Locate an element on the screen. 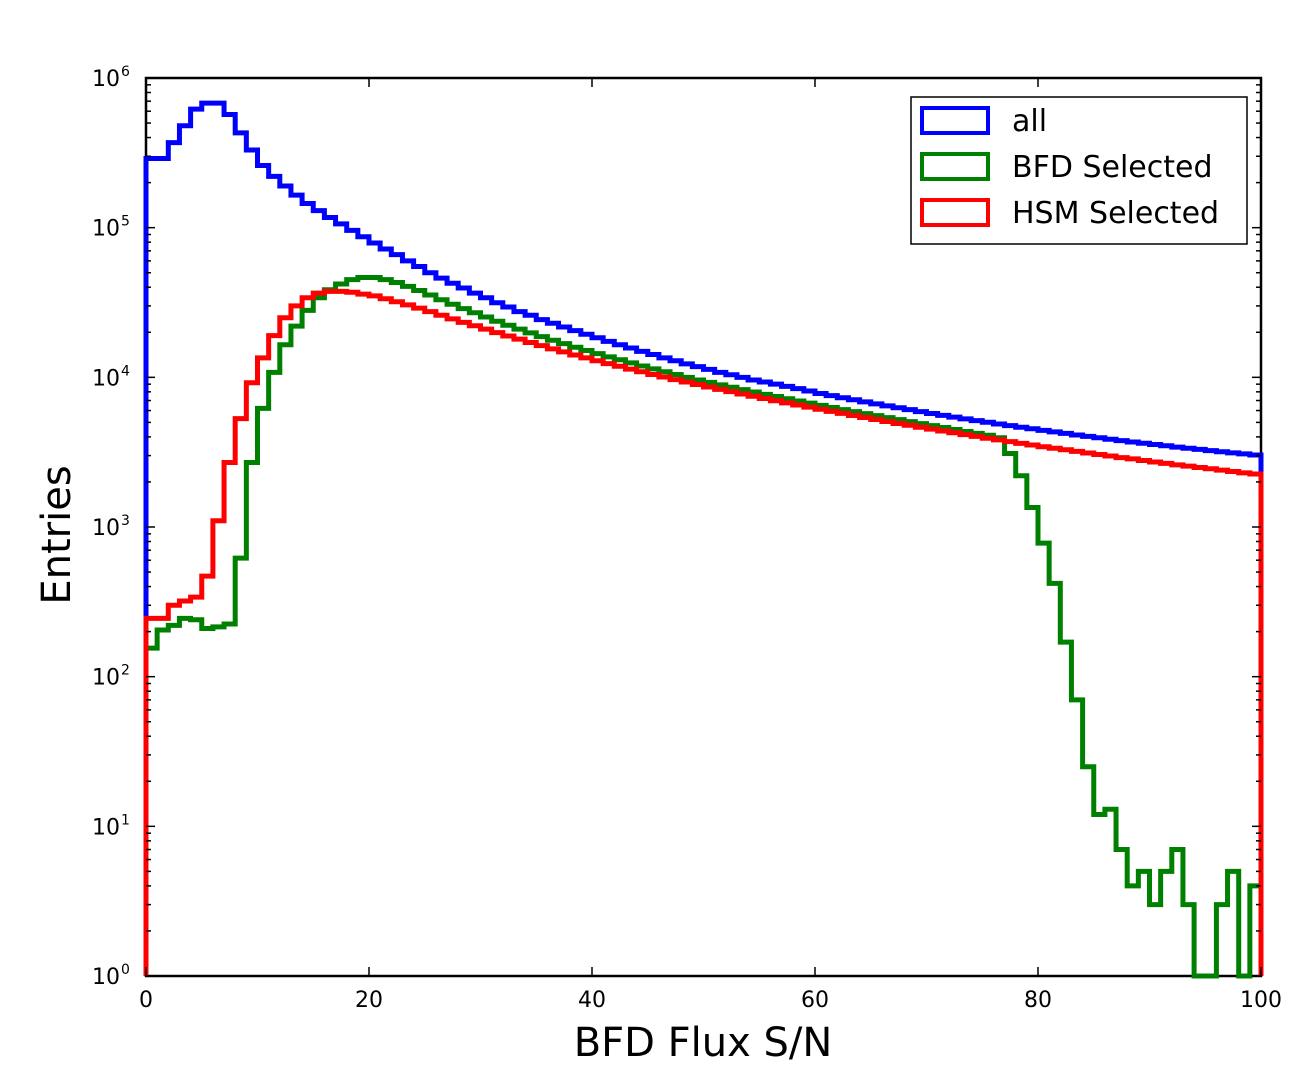 The height and width of the screenshot is (1080, 1316). legend-label-bfd-selected: BFD Selected is located at coordinates (1112, 167).